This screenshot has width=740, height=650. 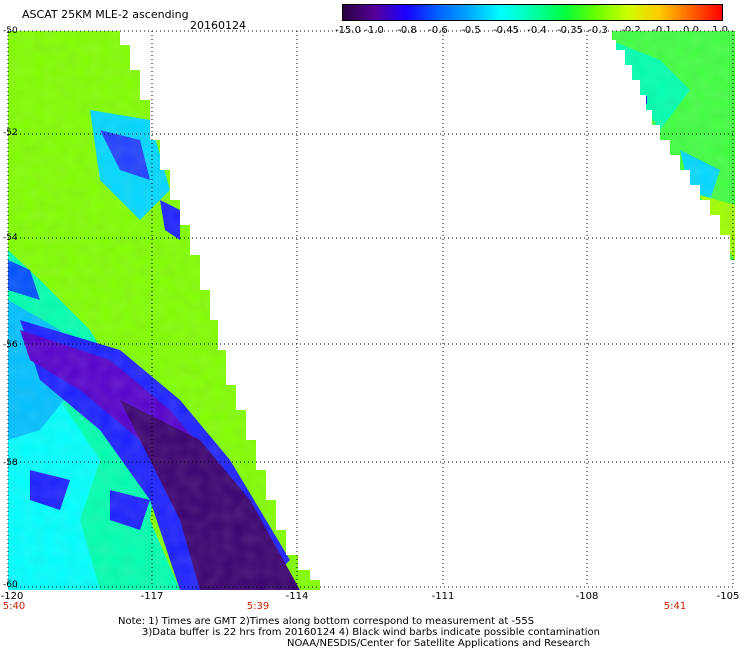 What do you see at coordinates (152, 596) in the screenshot?
I see `lon-label: -117` at bounding box center [152, 596].